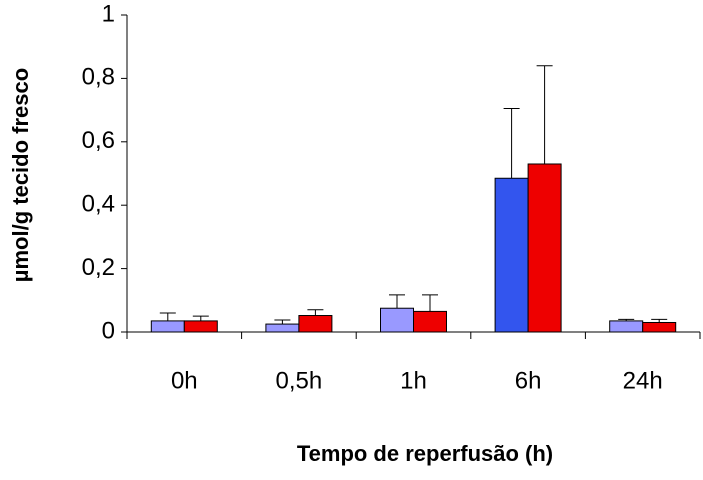 The height and width of the screenshot is (480, 703). What do you see at coordinates (643, 380) in the screenshot?
I see `x-tick-label: 24h` at bounding box center [643, 380].